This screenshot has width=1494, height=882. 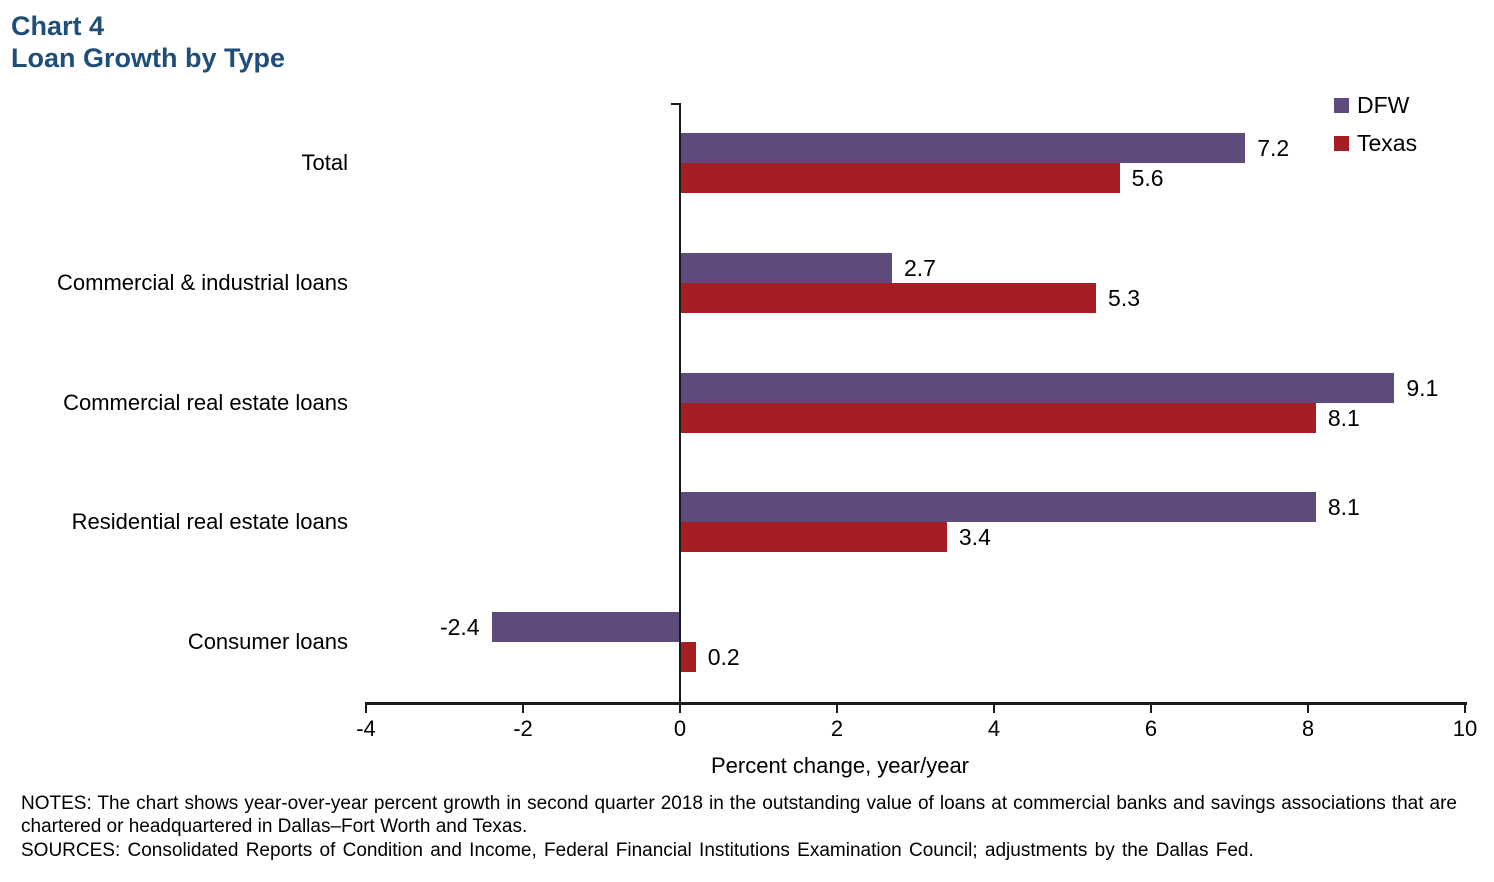 I want to click on x-tick-label: 6, so click(x=1151, y=728).